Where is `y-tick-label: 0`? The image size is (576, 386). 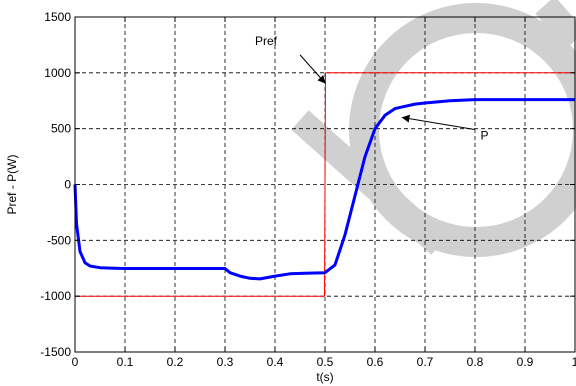
y-tick-label: 0 is located at coordinates (67, 185).